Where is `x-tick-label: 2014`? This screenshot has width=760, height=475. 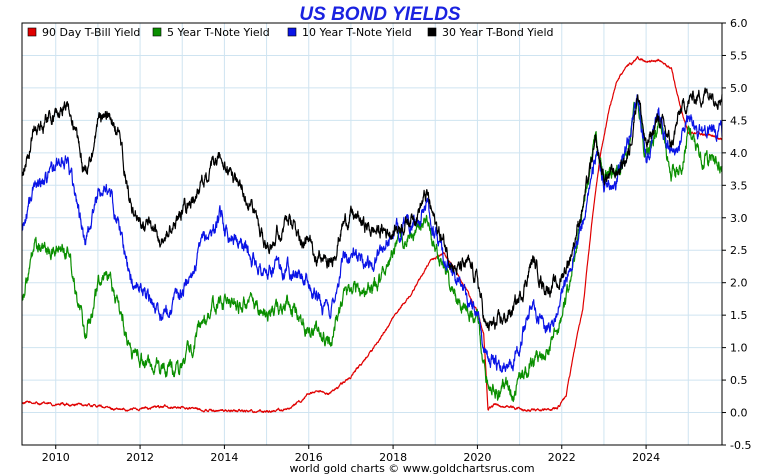 x-tick-label: 2014 is located at coordinates (224, 457).